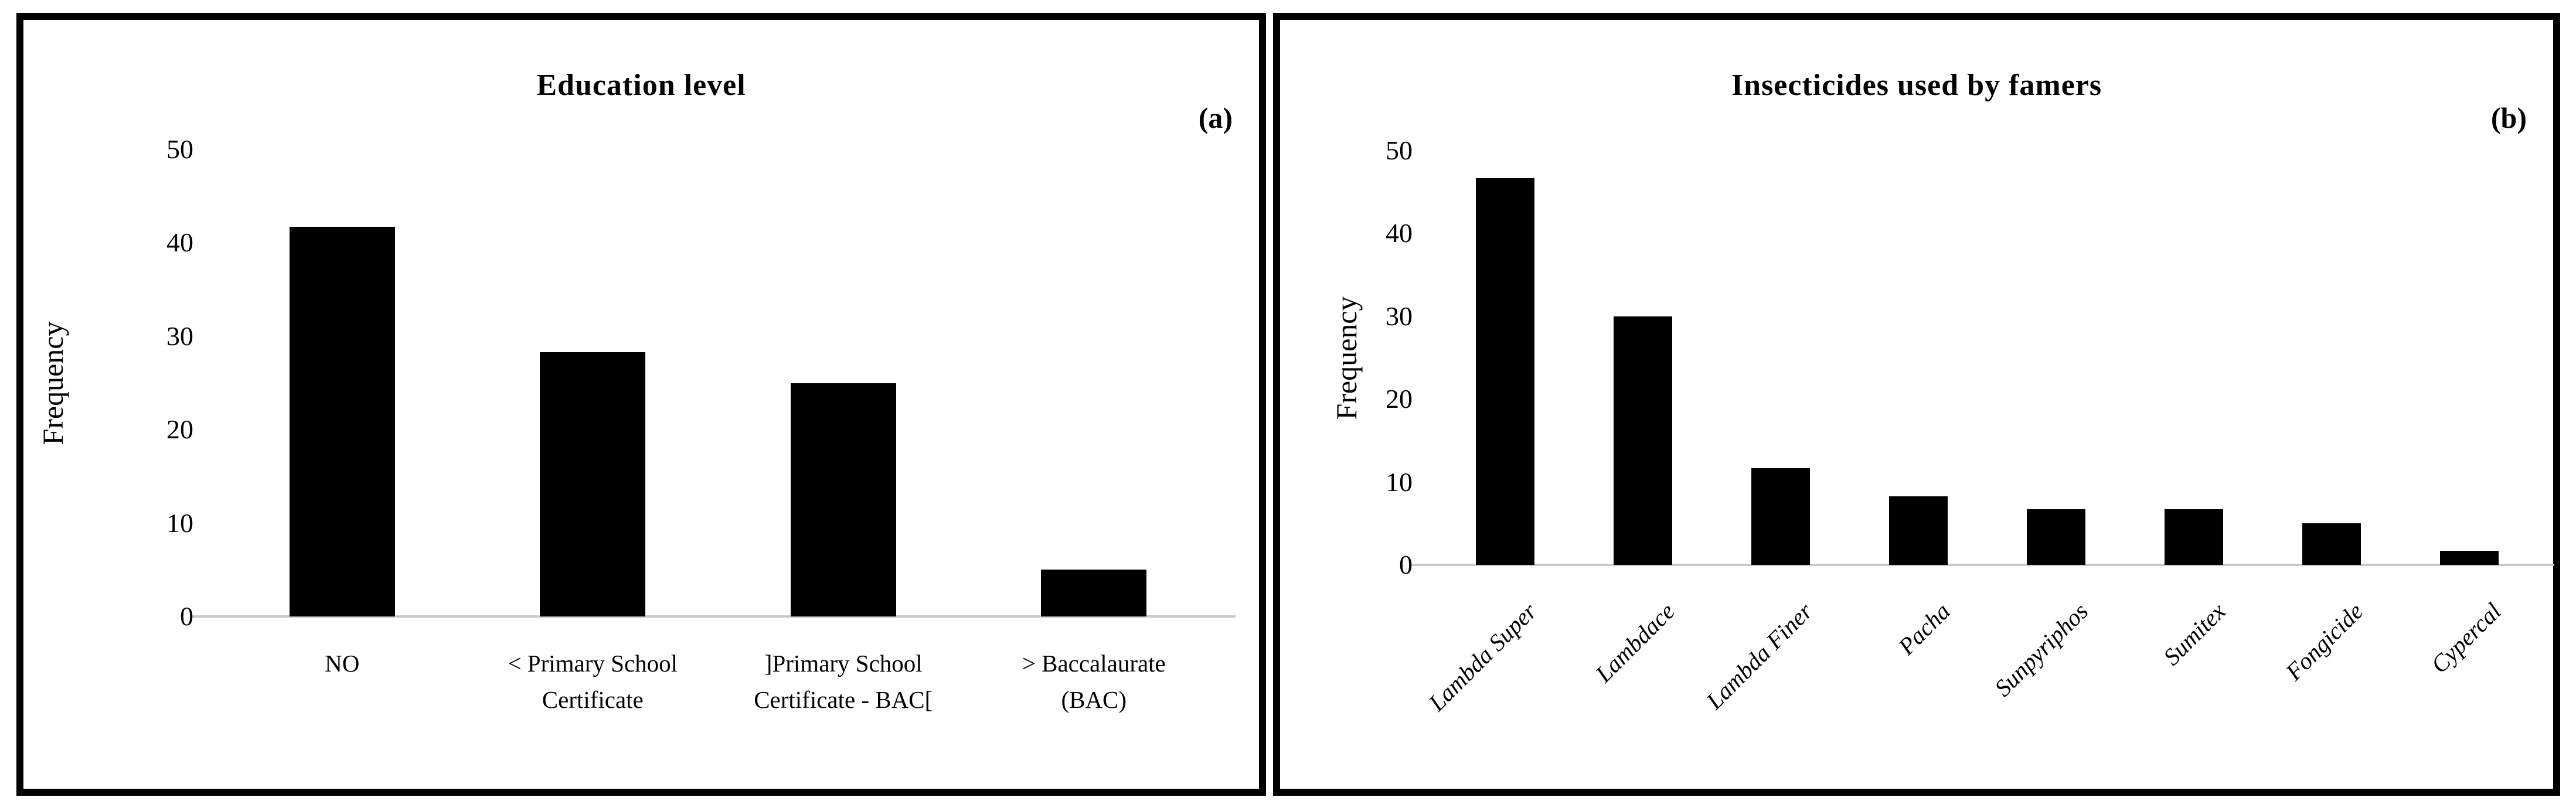  What do you see at coordinates (1504, 372) in the screenshot?
I see `bar-lambda-super` at bounding box center [1504, 372].